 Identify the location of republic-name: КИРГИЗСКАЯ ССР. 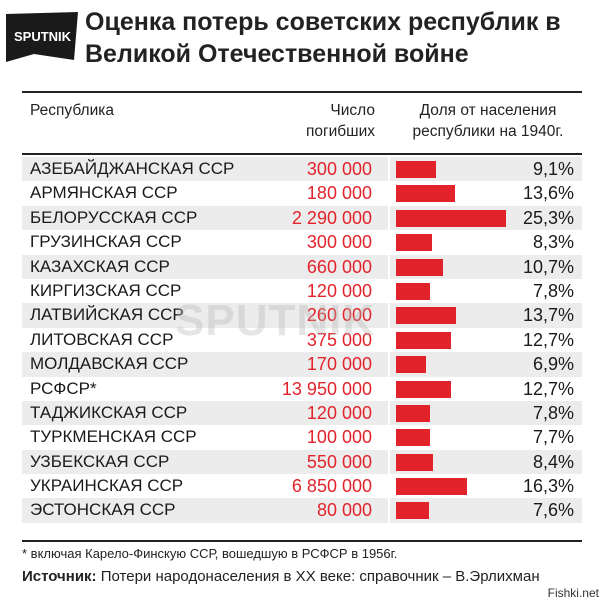
(106, 290).